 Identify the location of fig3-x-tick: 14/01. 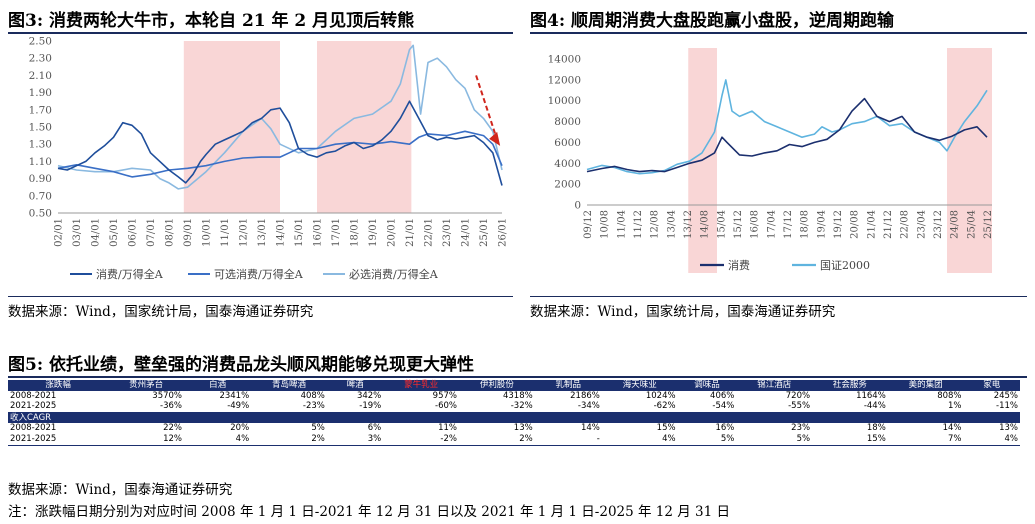
(281, 232).